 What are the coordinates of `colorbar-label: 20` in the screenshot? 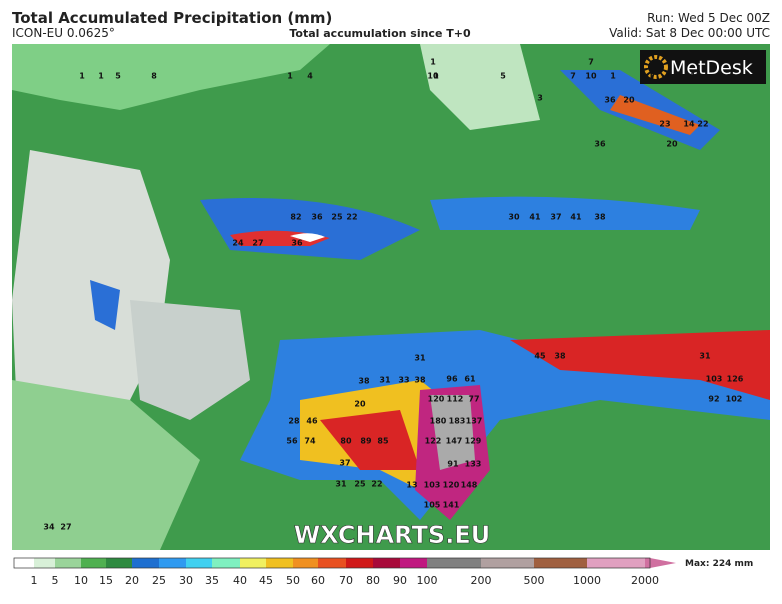 It's located at (132, 580).